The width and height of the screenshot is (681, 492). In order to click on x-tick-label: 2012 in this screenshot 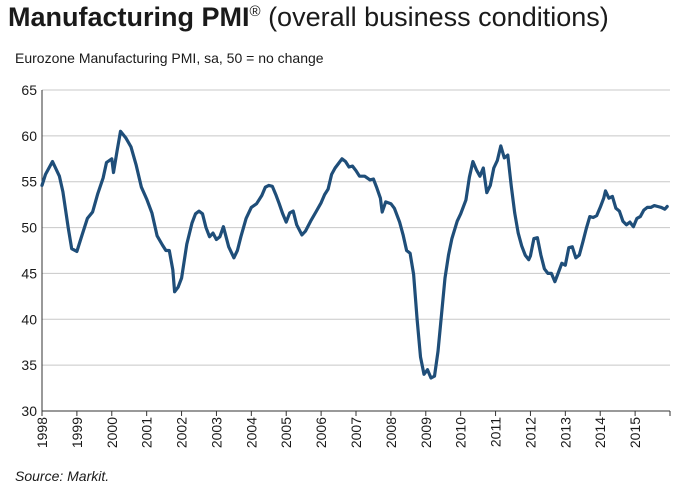, I will do `click(530, 432)`.